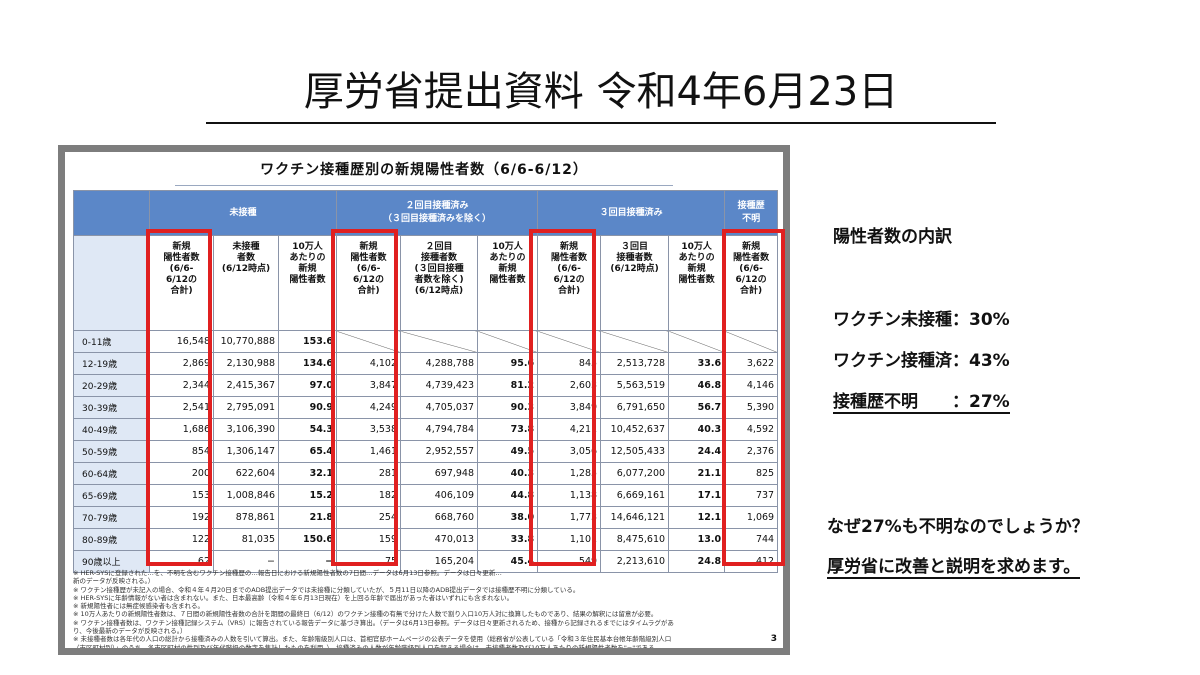  Describe the element at coordinates (921, 320) in the screenshot. I see `breakdown-unvaccinated: ワクチン未接種：30%` at that location.